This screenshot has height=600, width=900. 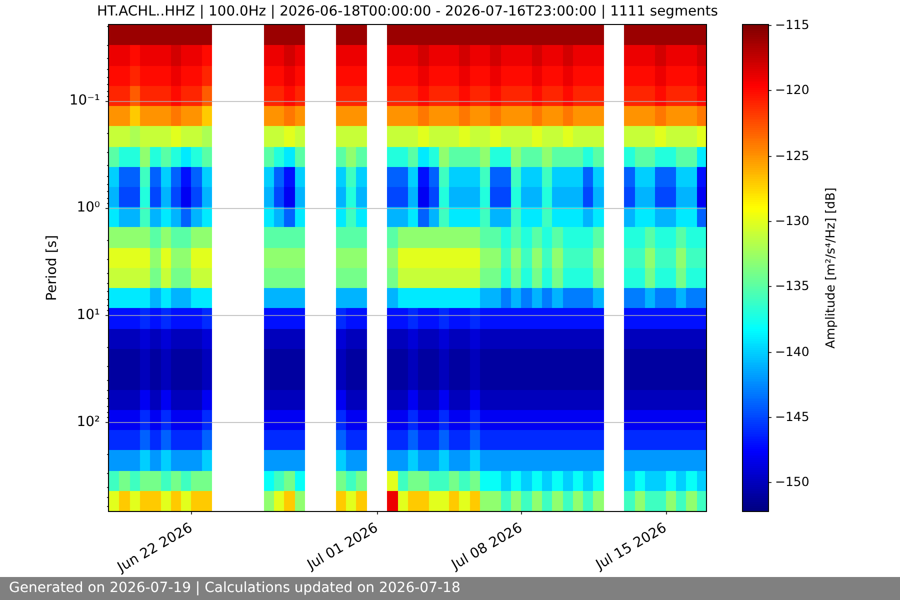 I want to click on color-bar-label: −130, so click(x=792, y=220).